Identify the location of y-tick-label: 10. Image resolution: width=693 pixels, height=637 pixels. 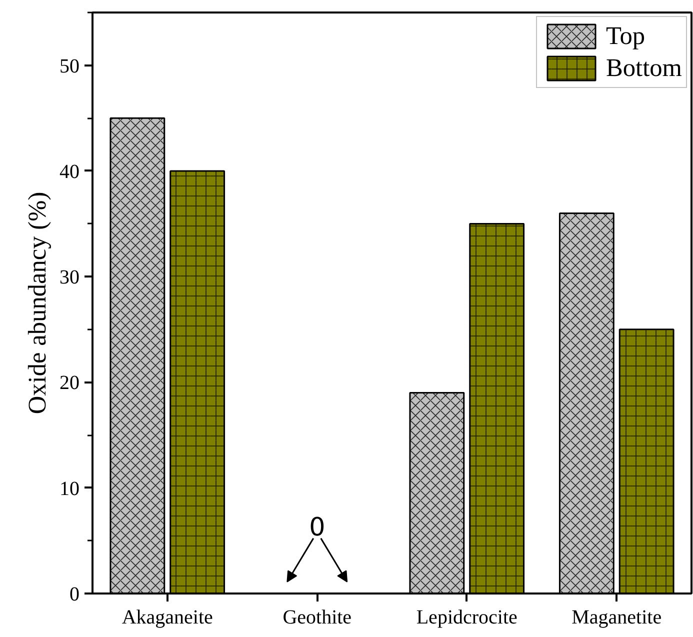
(70, 489).